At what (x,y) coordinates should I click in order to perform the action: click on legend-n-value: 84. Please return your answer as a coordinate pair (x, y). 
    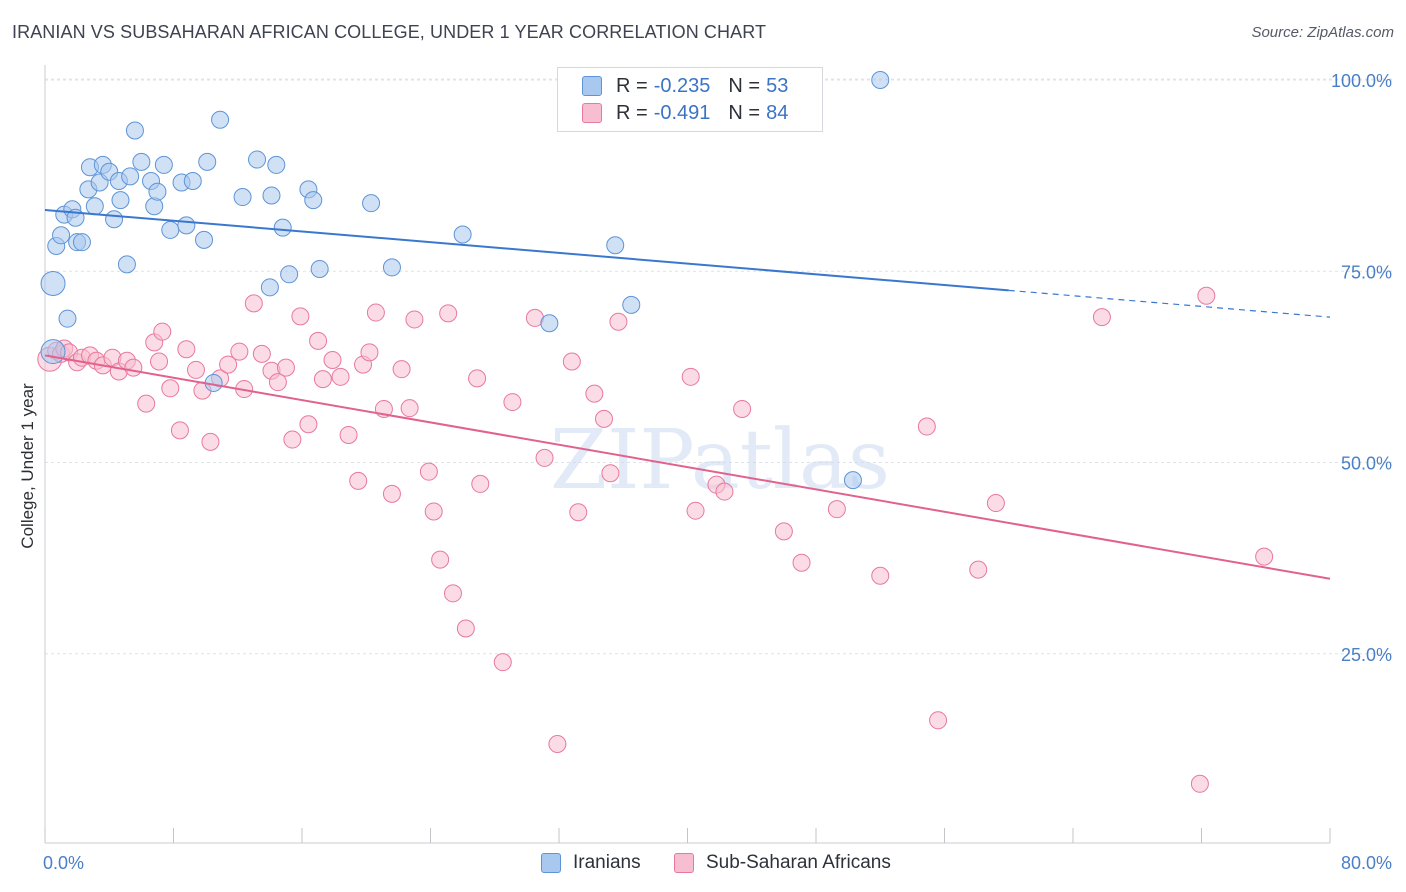
    Looking at the image, I should click on (777, 112).